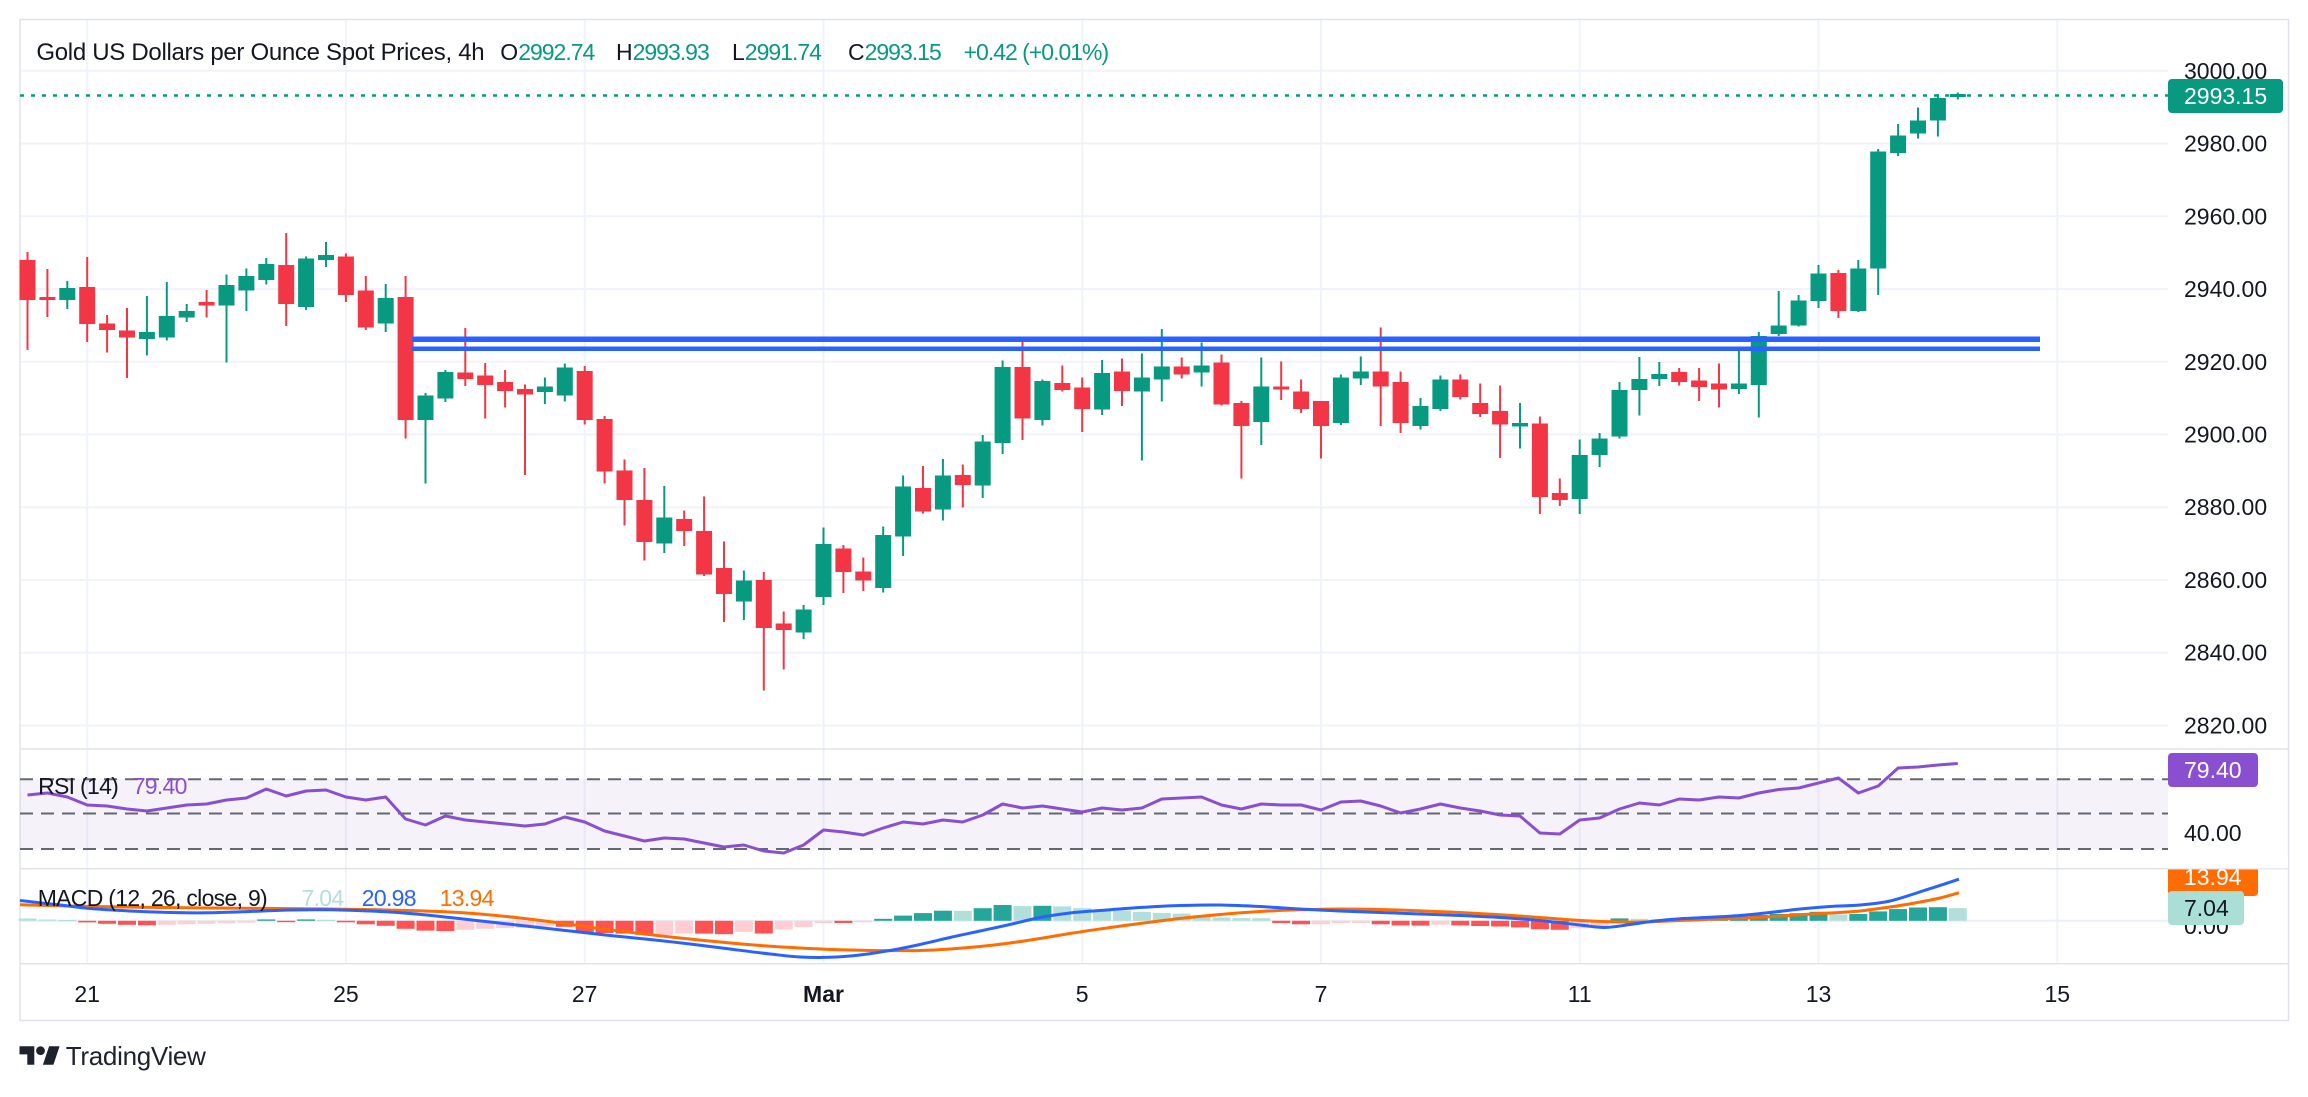  What do you see at coordinates (87, 994) in the screenshot?
I see `svg-text: 21` at bounding box center [87, 994].